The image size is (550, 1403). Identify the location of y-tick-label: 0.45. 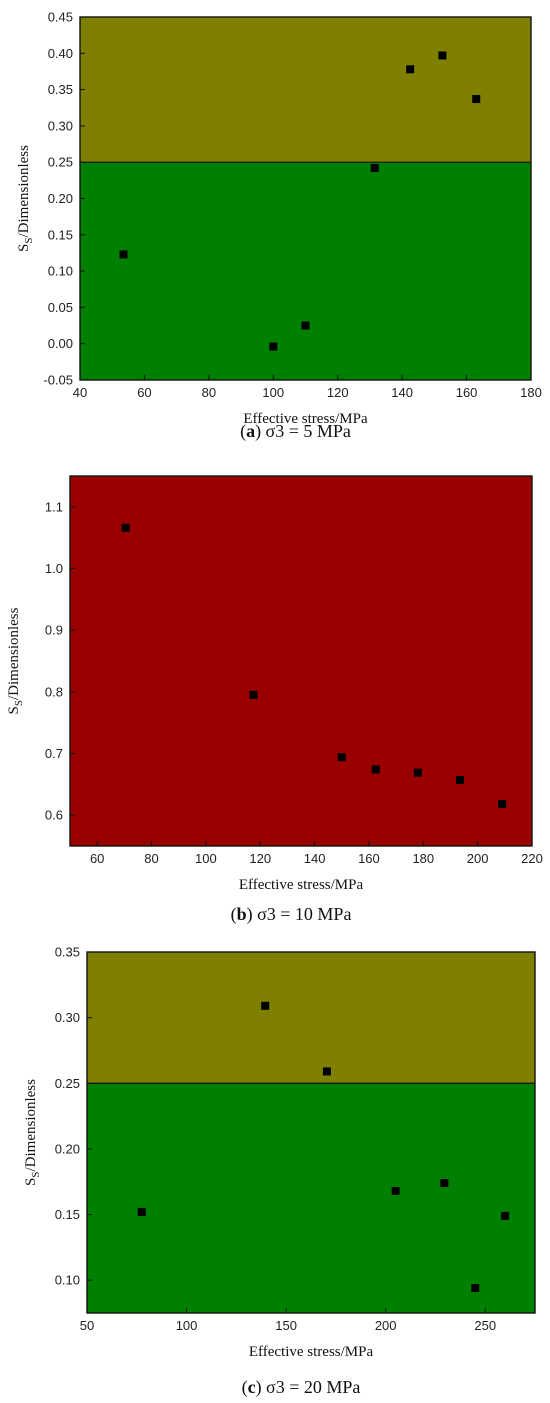
(60, 17).